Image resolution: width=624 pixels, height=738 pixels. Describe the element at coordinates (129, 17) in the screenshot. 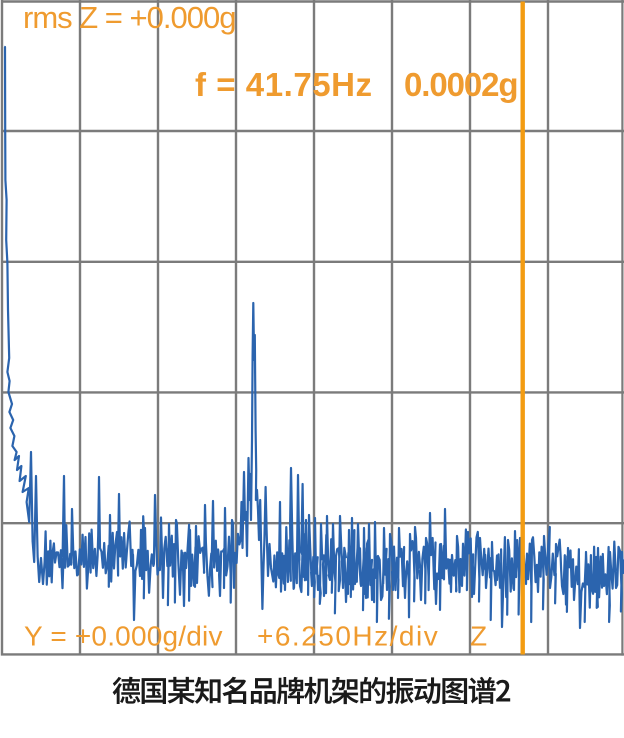

I see `svg-text: rms Z = +0.000g` at that location.